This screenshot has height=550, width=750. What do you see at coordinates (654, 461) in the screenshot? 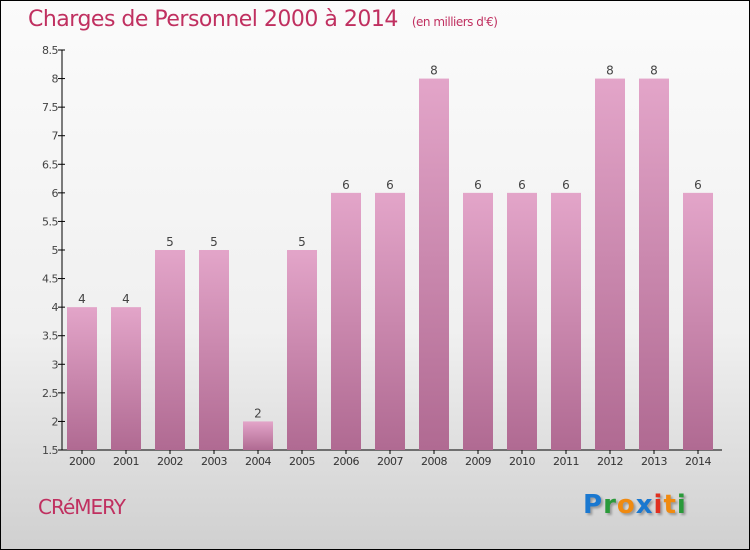
I see `x-tick-label: 2013` at bounding box center [654, 461].